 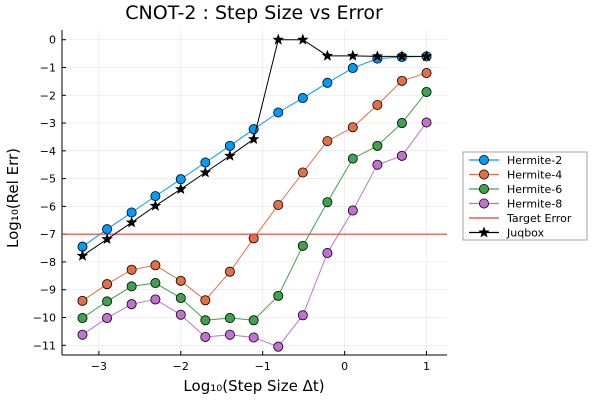 I want to click on chart-title: CNOT-2 : Step Size vs Error, so click(x=254, y=13).